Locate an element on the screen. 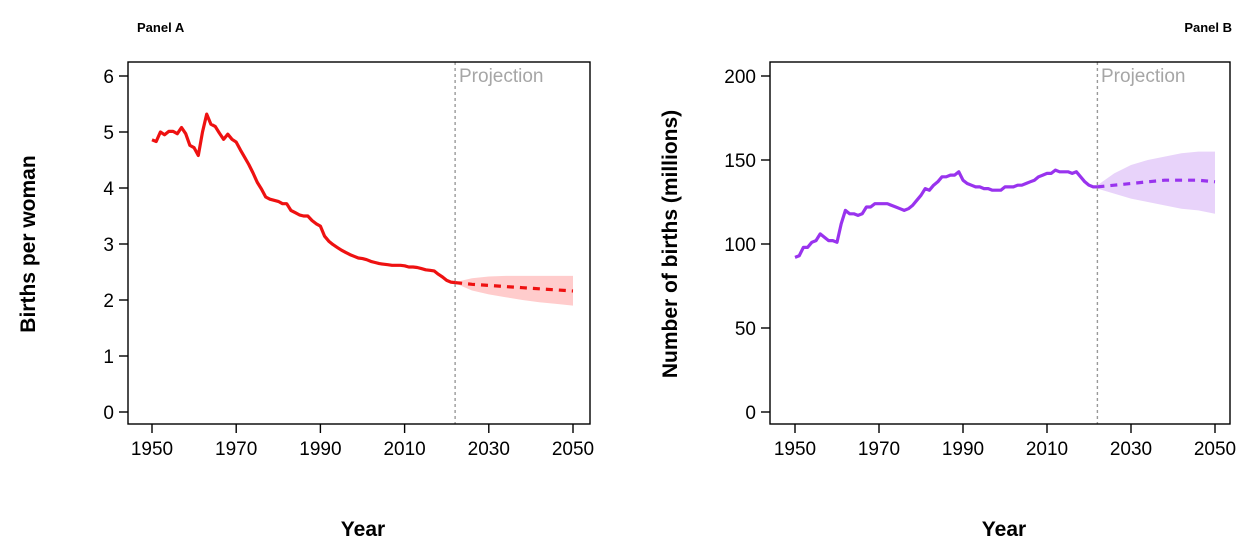 This screenshot has width=1245, height=542. panel-b-line-layer is located at coordinates (1005, 213).